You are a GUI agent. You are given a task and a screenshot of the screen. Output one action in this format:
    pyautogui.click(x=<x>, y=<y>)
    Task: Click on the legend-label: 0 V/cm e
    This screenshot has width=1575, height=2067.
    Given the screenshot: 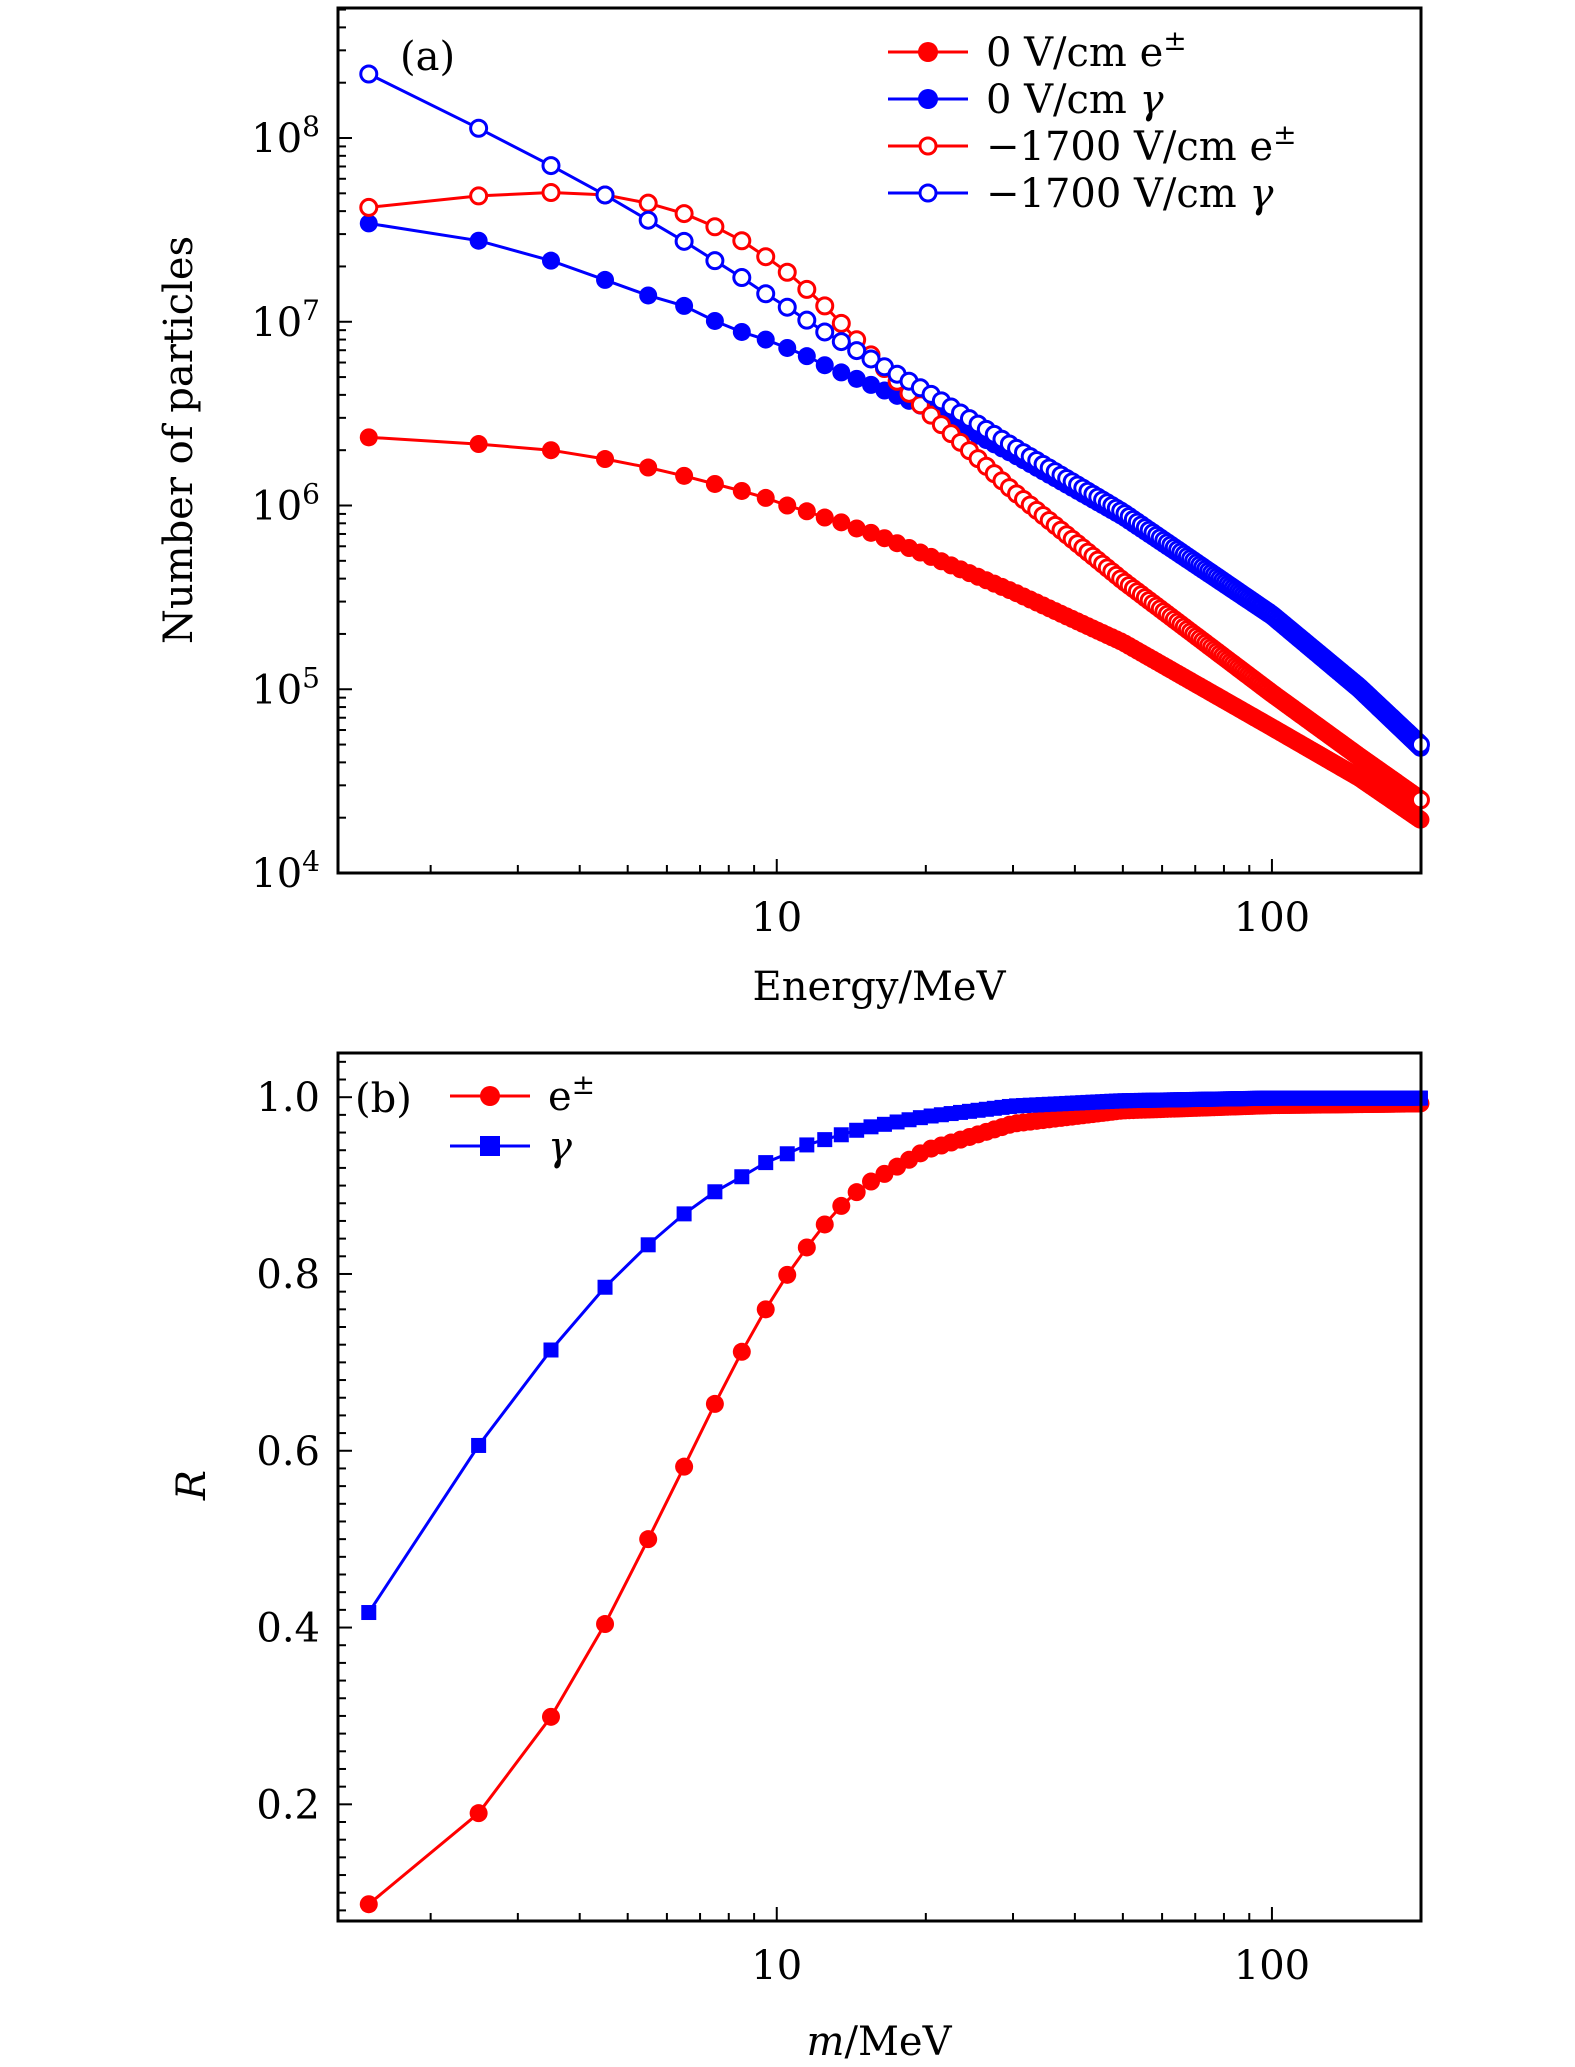 What is the action you would take?
    pyautogui.click(x=1074, y=53)
    